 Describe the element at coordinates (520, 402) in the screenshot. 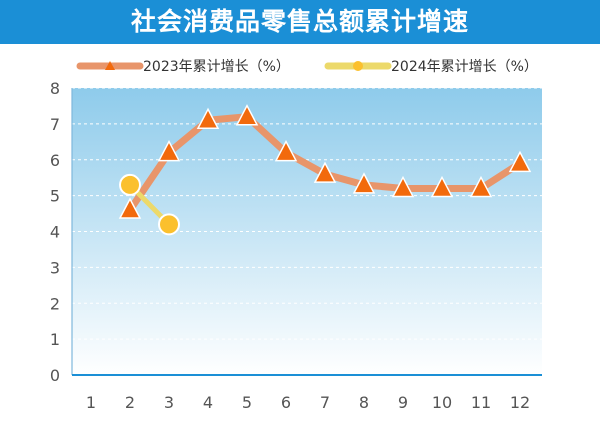

I see `x-tick-label: 12` at that location.